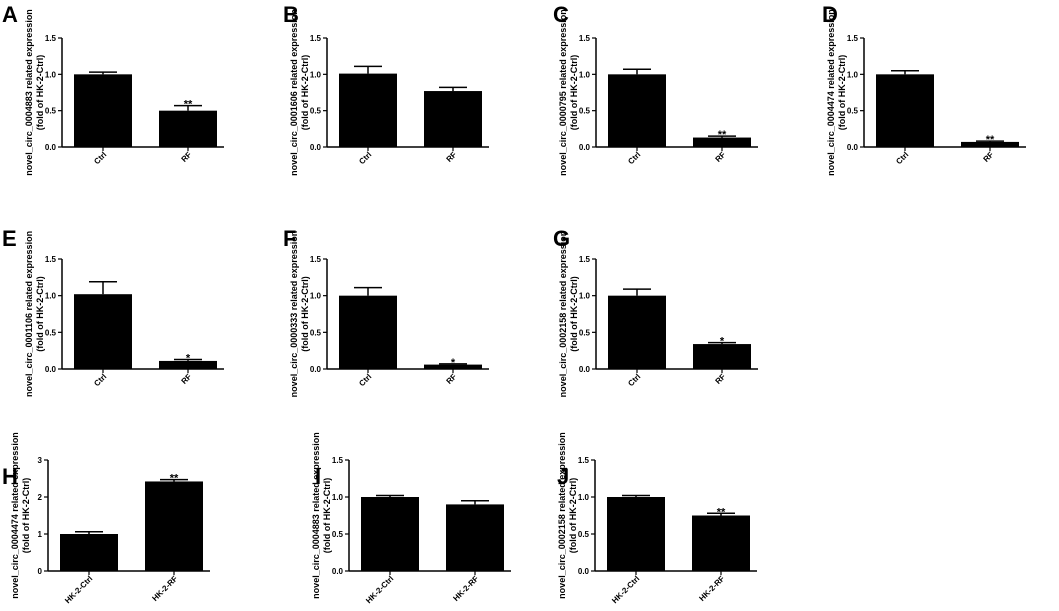  Describe the element at coordinates (830, 14) in the screenshot. I see `panel-letter: D` at that location.